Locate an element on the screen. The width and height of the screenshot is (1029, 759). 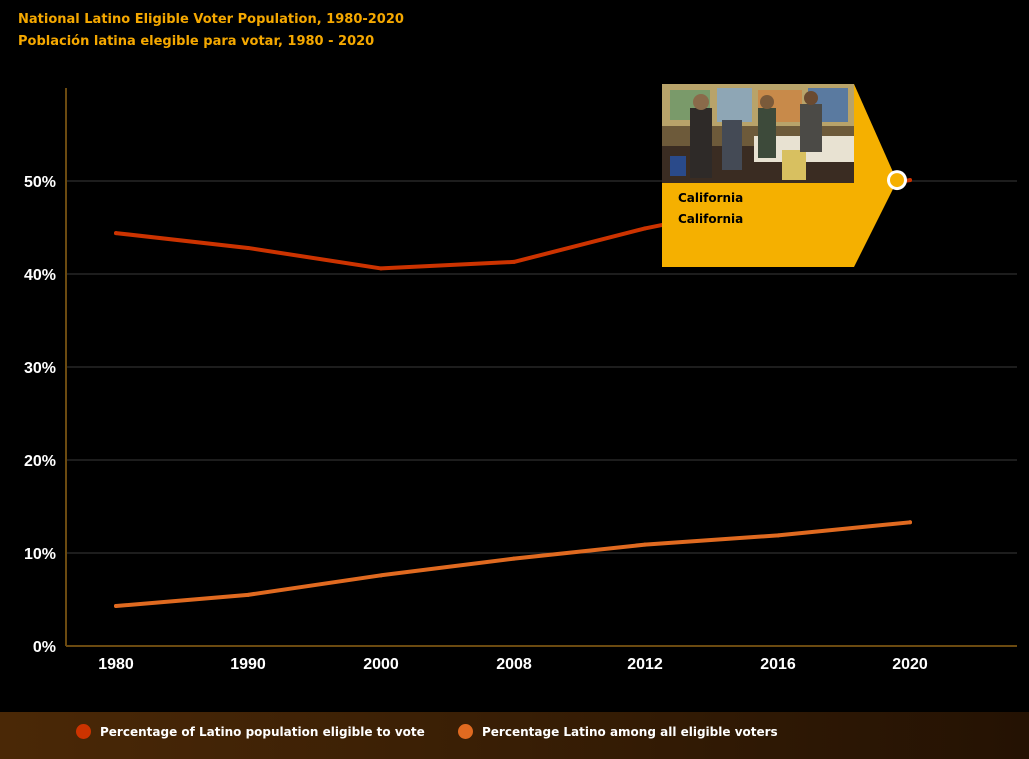
x-tick-label: 2012 is located at coordinates (645, 664).